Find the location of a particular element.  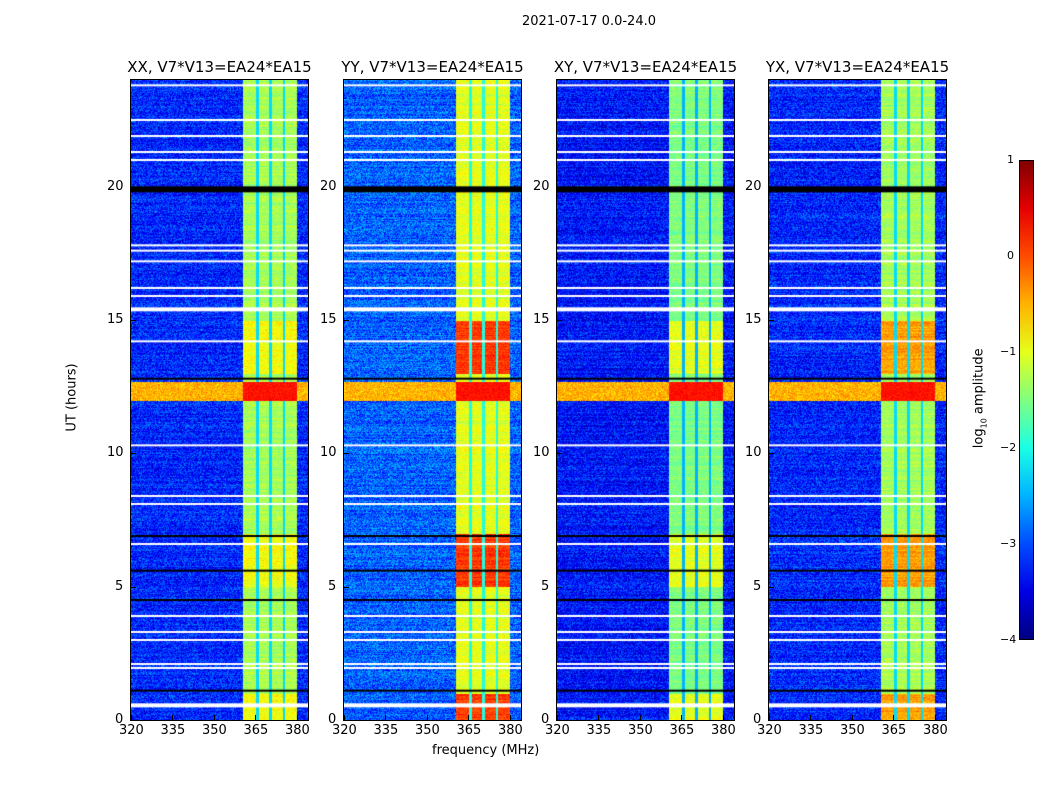

colorbar-tick-label: −4 is located at coordinates (1008, 639).